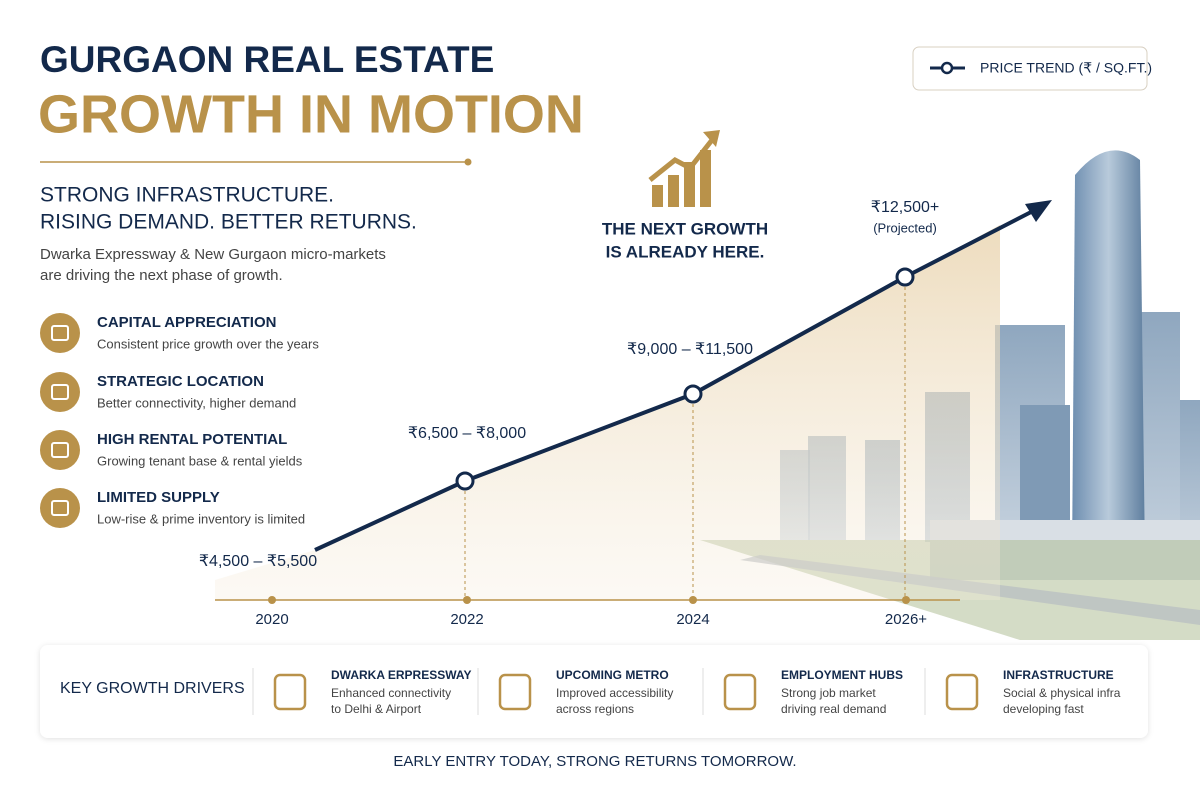 The width and height of the screenshot is (1200, 800). Describe the element at coordinates (905, 207) in the screenshot. I see `price-label: ₹12,500+` at that location.